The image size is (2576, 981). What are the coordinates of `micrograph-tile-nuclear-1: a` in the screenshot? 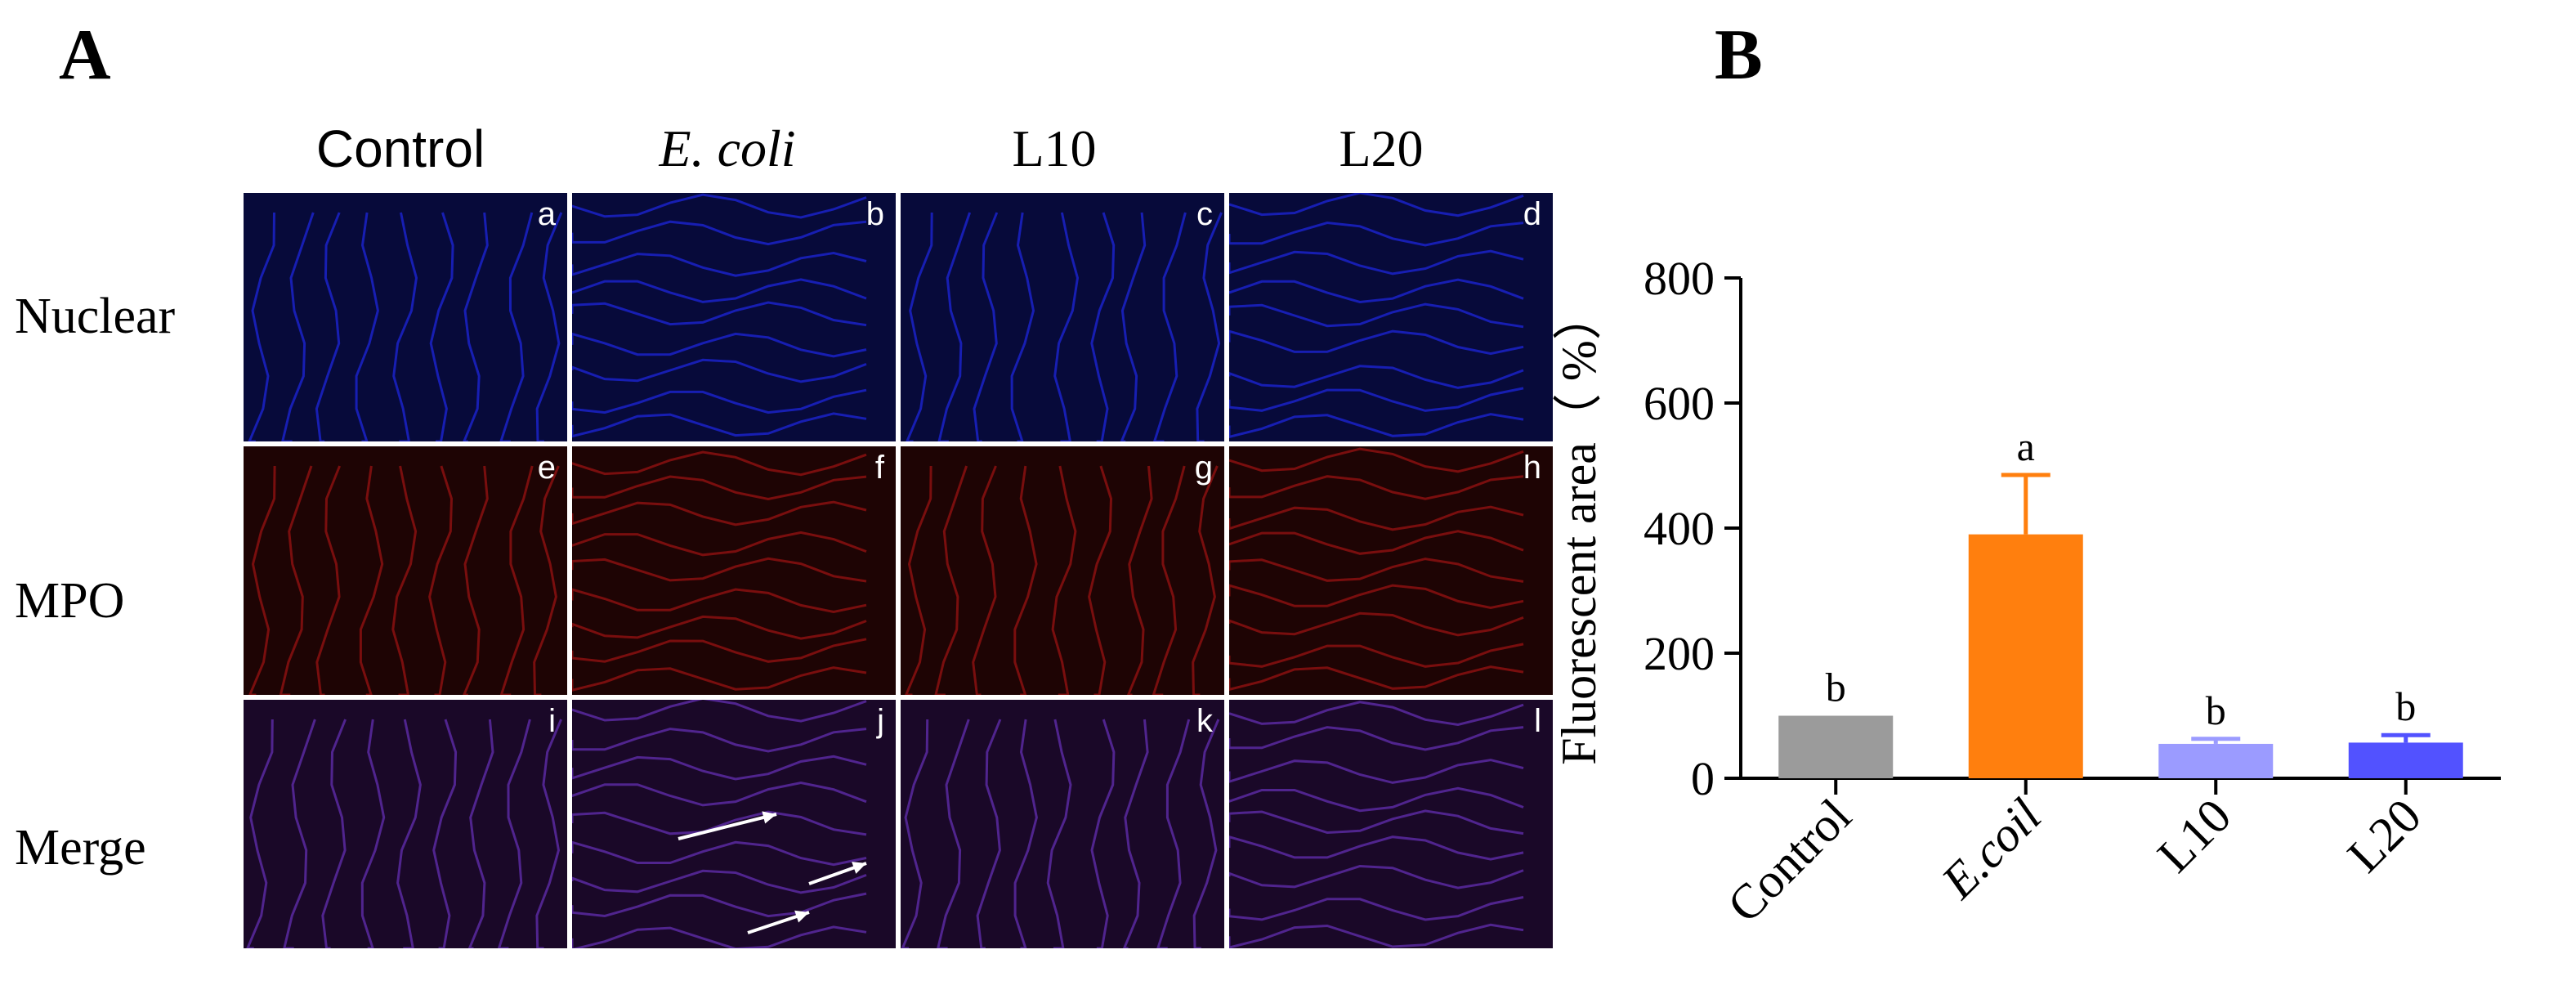 It's located at (405, 317).